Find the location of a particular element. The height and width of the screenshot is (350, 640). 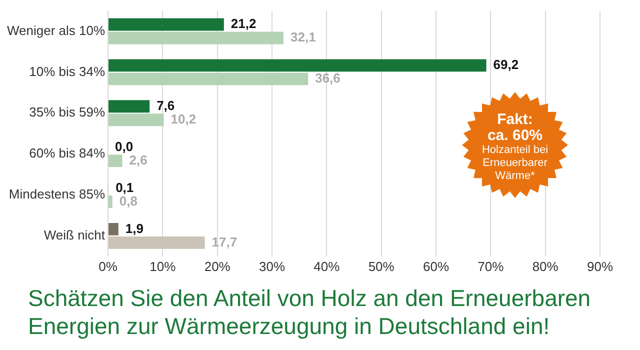

data-label: 36,6 is located at coordinates (327, 78).